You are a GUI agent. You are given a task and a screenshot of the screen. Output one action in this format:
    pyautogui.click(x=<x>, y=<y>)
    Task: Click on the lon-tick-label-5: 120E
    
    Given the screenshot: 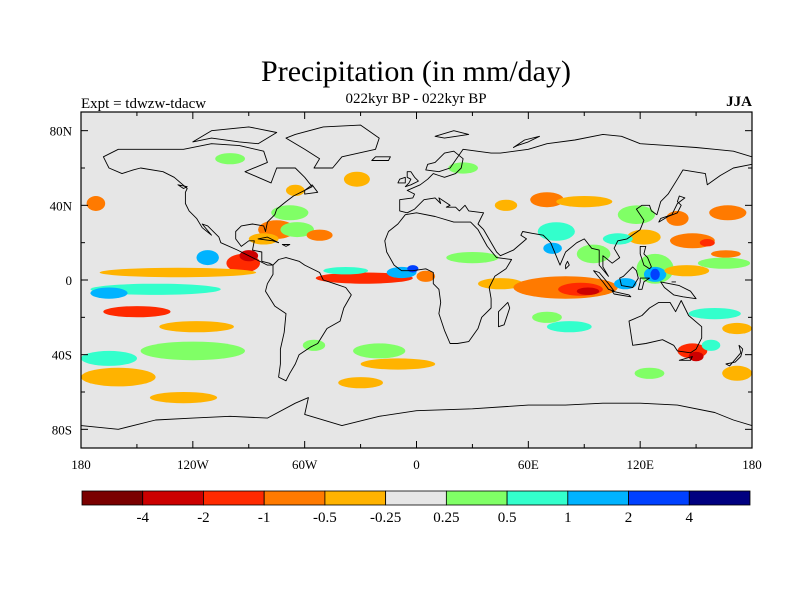 What is the action you would take?
    pyautogui.click(x=640, y=464)
    